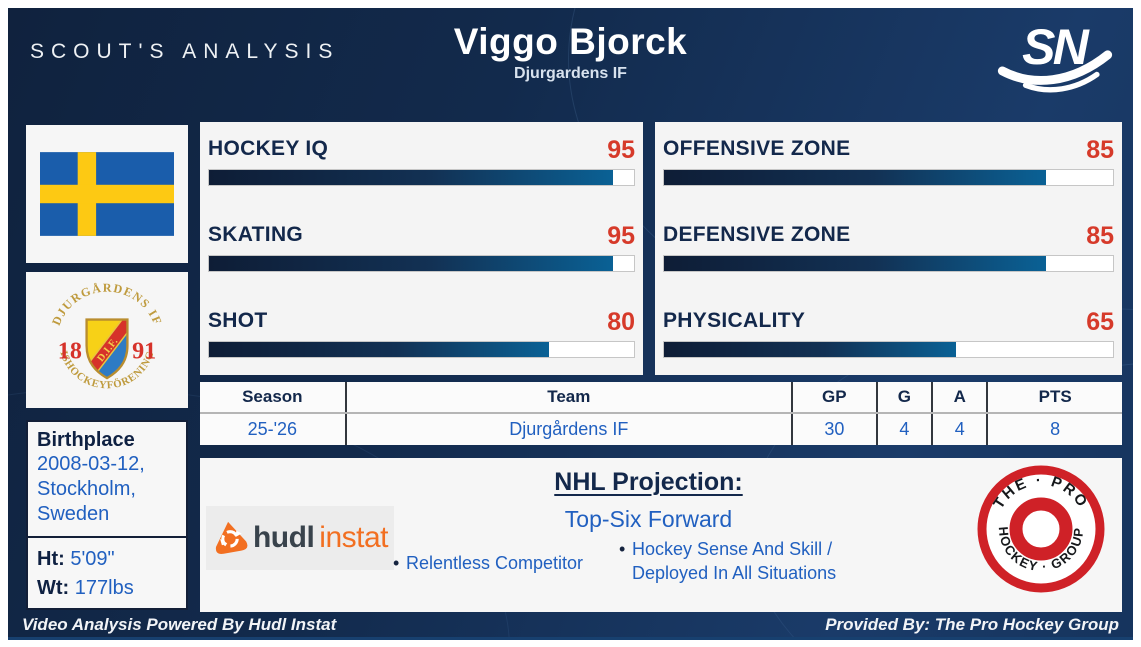 The height and width of the screenshot is (647, 1141). I want to click on season-col-header: PTS, so click(1054, 398).